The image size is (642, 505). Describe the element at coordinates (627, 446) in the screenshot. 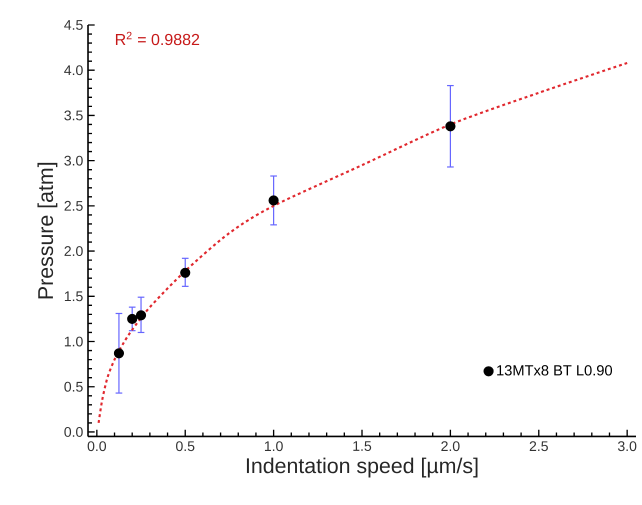

I see `x-tick-label: 3.0` at that location.